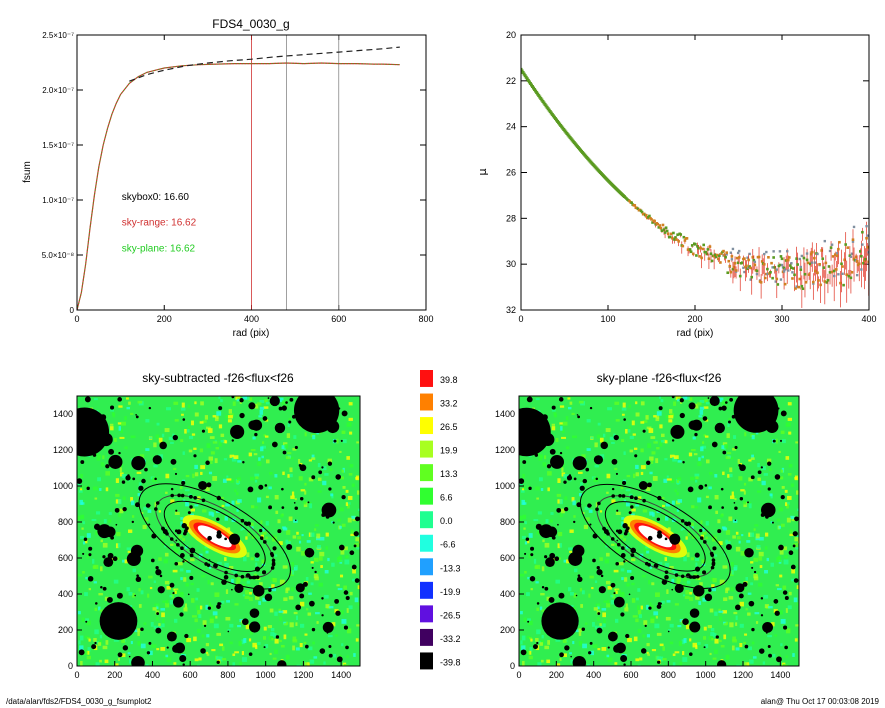 The width and height of the screenshot is (885, 708). I want to click on fsum-y-tick-label: 2.5×10⁻⁷, so click(58, 35).